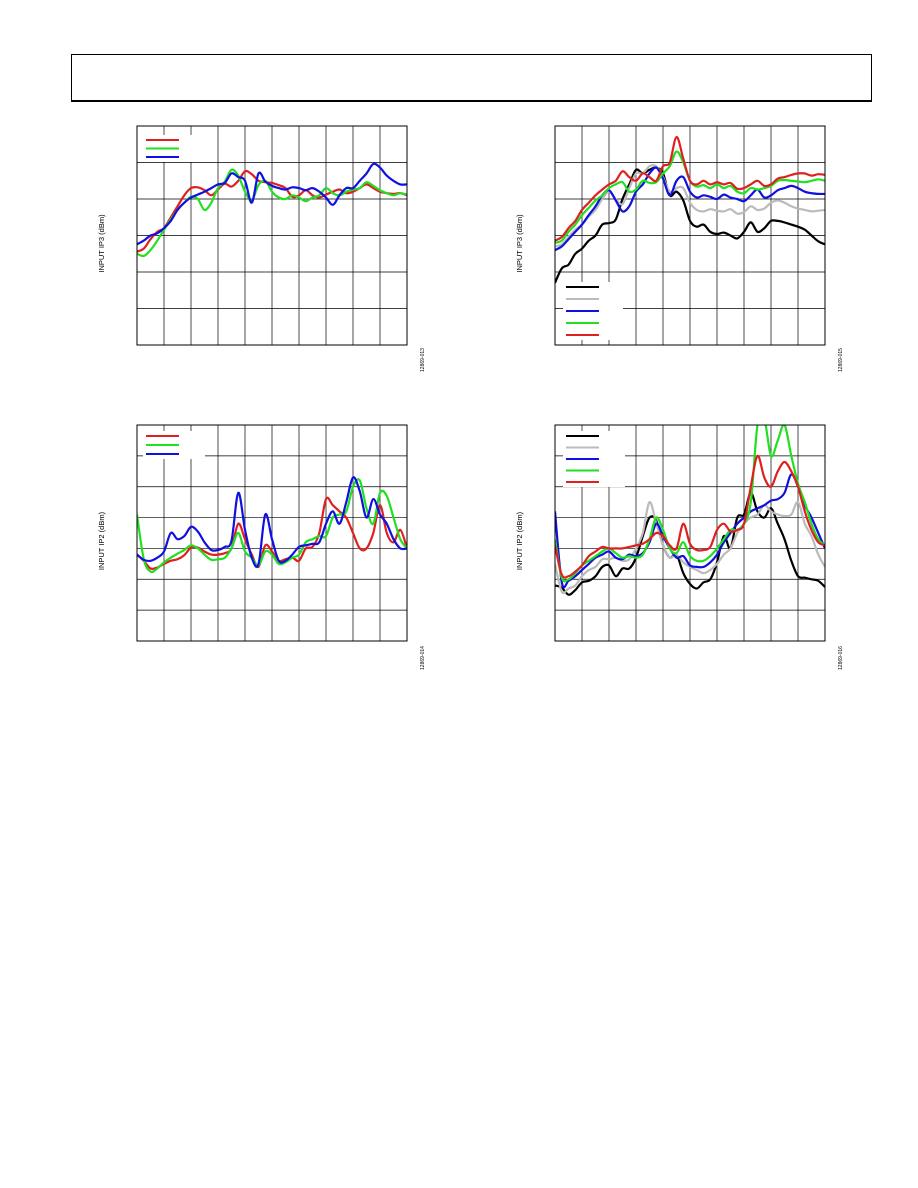 Image resolution: width=918 pixels, height=1188 pixels. Describe the element at coordinates (423, 360) in the screenshot. I see `figure-id: 12869-013` at that location.